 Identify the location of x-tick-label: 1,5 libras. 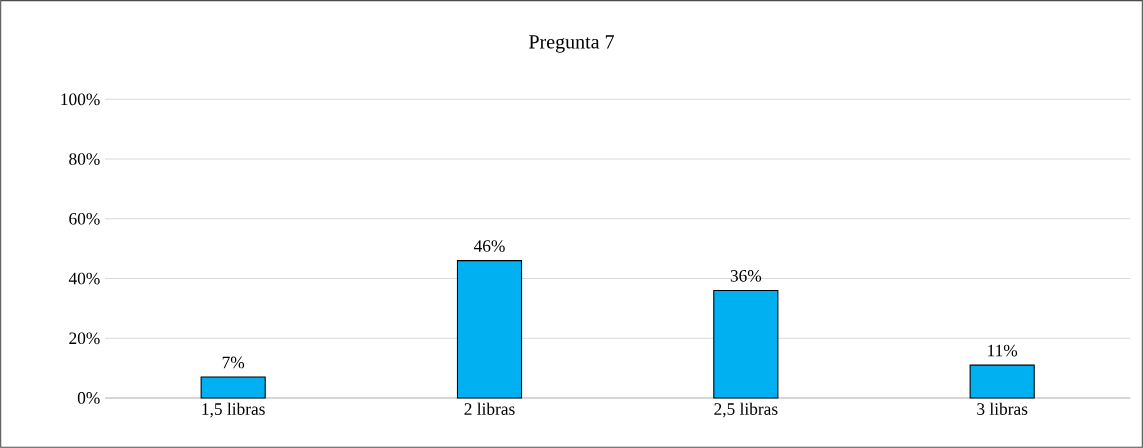
(233, 410).